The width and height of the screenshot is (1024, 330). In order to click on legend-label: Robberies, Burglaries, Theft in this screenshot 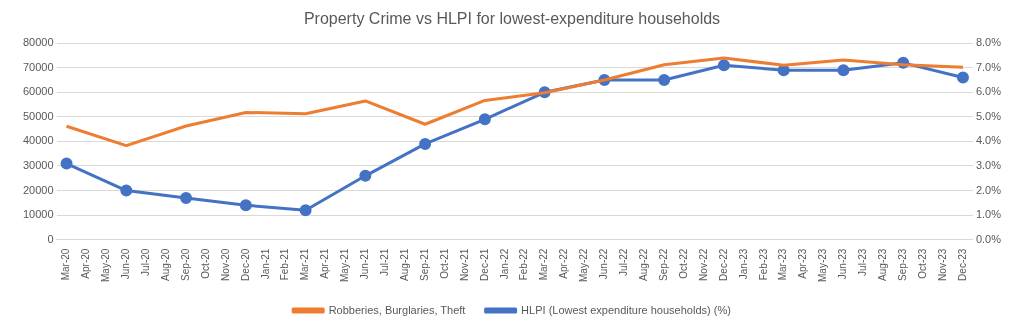, I will do `click(397, 309)`.